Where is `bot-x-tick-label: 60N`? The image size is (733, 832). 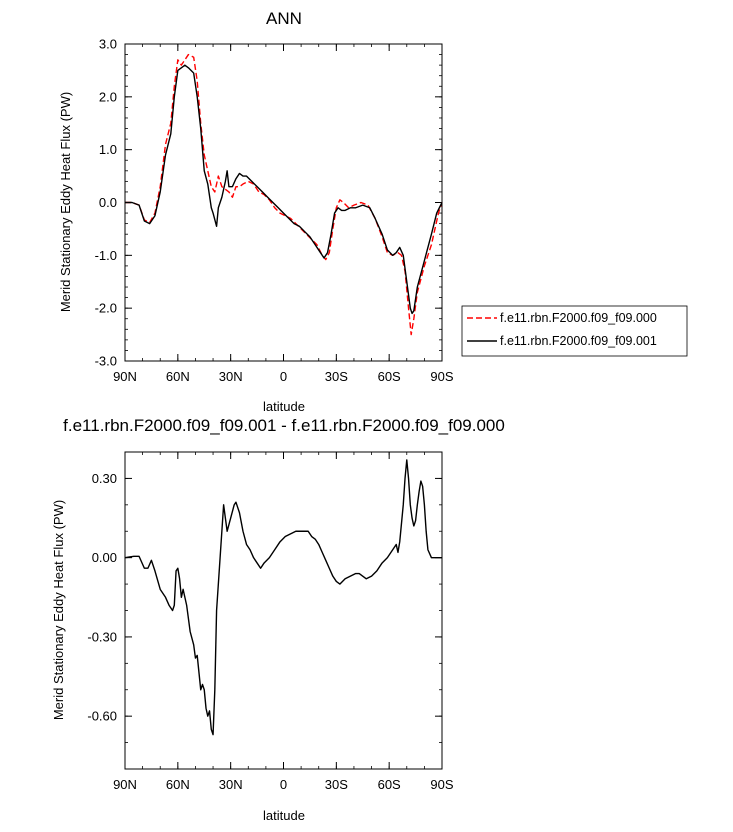 bot-x-tick-label: 60N is located at coordinates (178, 784).